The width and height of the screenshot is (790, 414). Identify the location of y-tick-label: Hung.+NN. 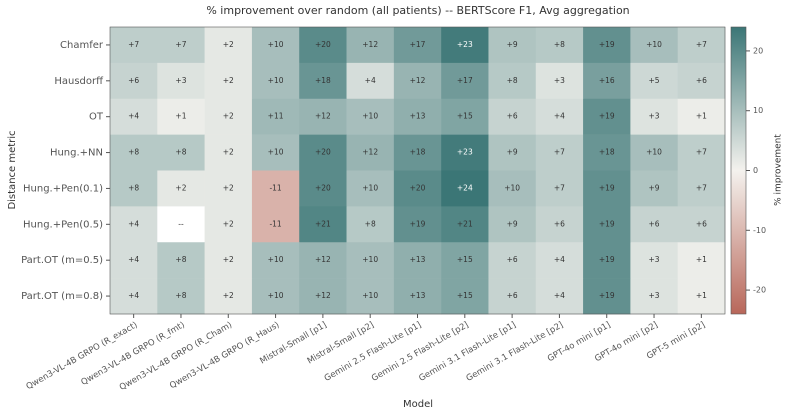
(76, 153).